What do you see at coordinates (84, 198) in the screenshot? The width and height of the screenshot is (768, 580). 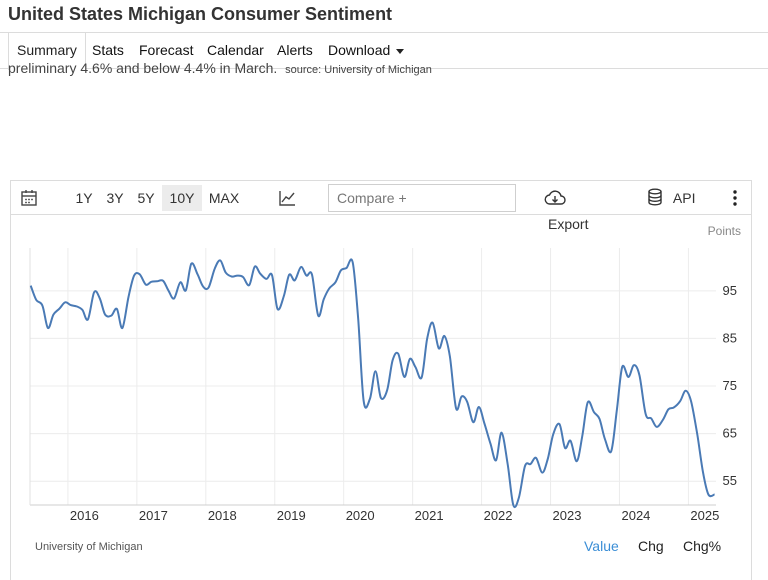 I see `range-1y-button: 1Y` at bounding box center [84, 198].